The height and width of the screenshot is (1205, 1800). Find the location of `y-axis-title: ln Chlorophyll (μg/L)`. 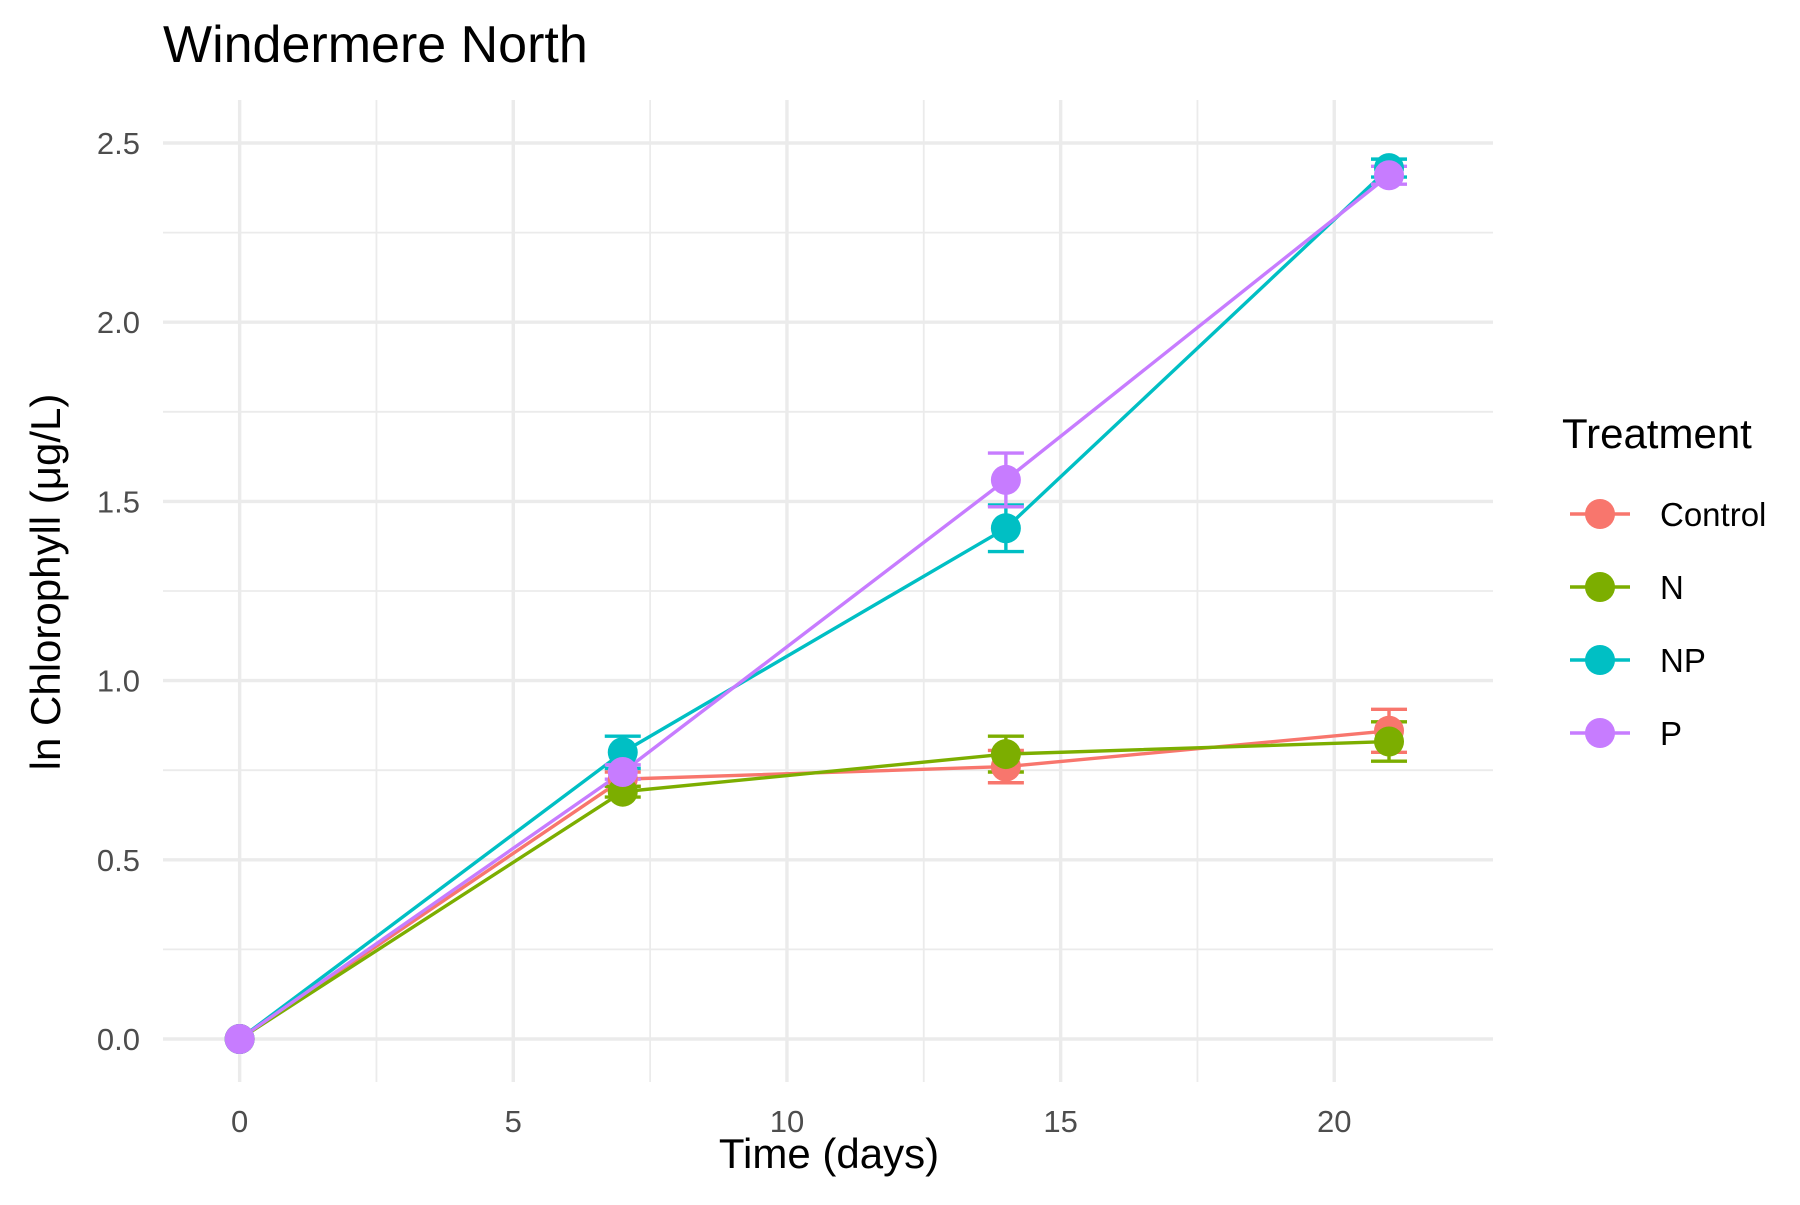

y-axis-title: ln Chlorophyll (μg/L) is located at coordinates (45, 582).